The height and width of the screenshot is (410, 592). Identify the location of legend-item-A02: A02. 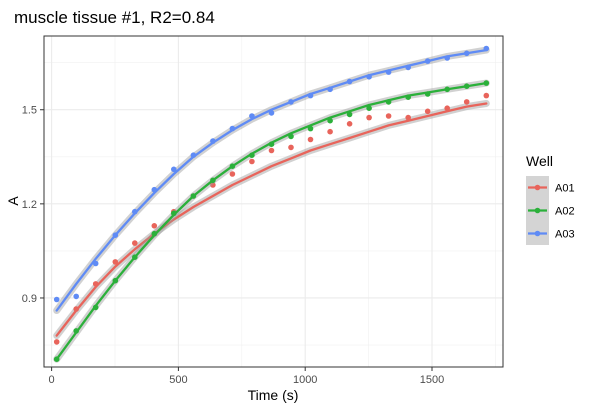
(550, 210).